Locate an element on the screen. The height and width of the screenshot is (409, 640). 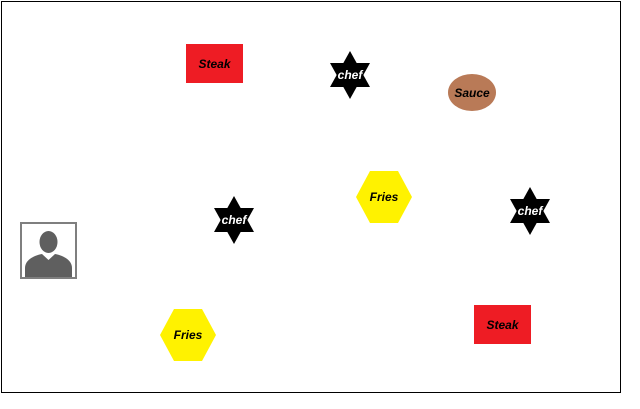
sauce-item: Sauce is located at coordinates (472, 92).